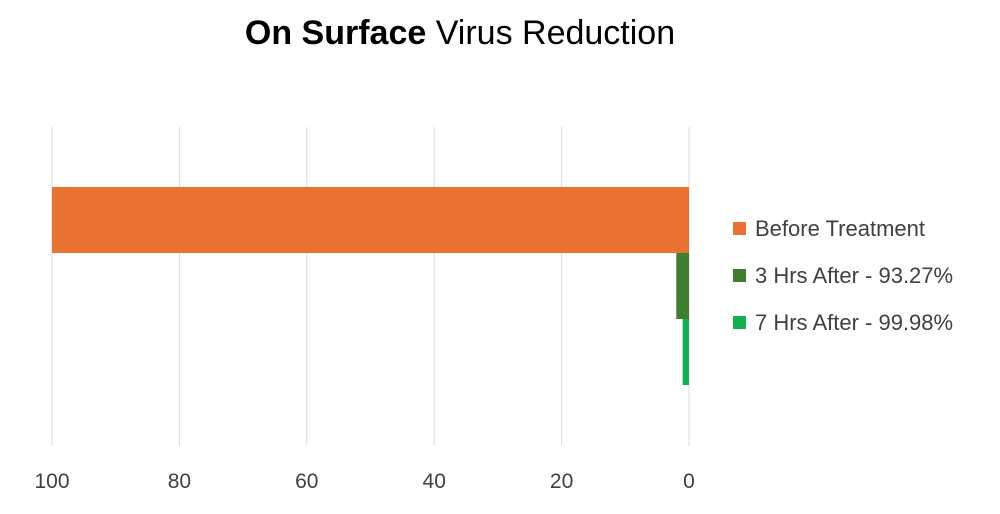 The image size is (1000, 514). I want to click on legend-item: 7 Hrs After - 99.98%, so click(843, 322).